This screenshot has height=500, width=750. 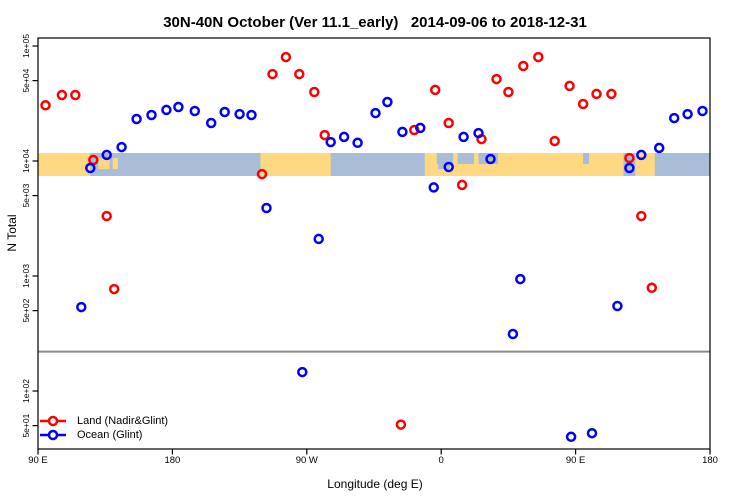 I want to click on legend: Land (Nadir&Glint) Ocean (Glint), so click(x=103, y=428).